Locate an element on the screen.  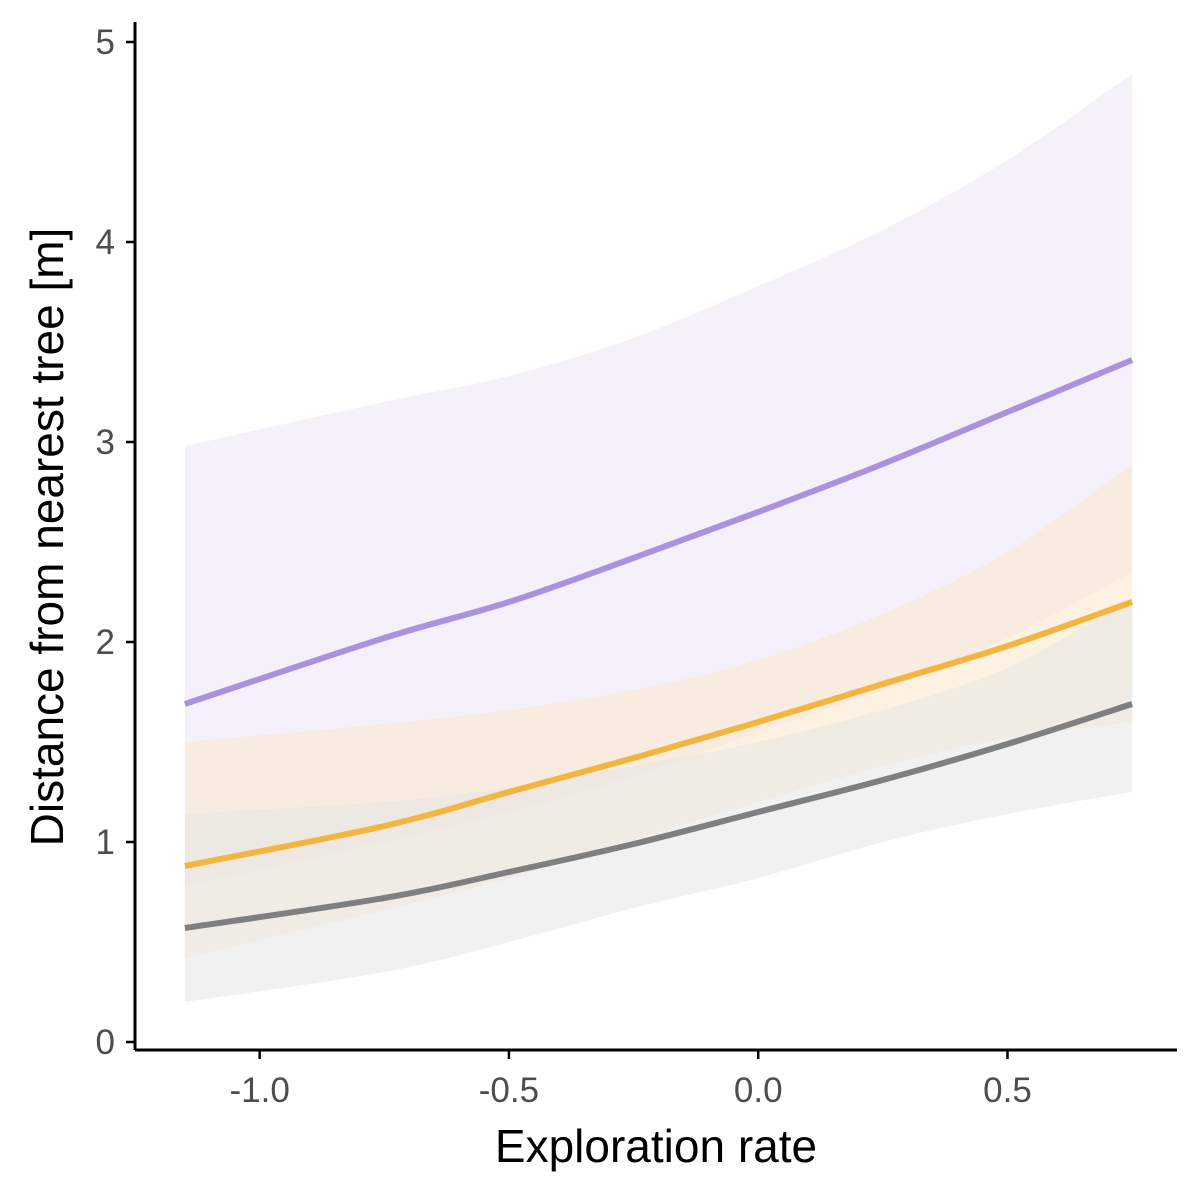
y-axis-title: Distance from nearest tree [m] is located at coordinates (47, 537).